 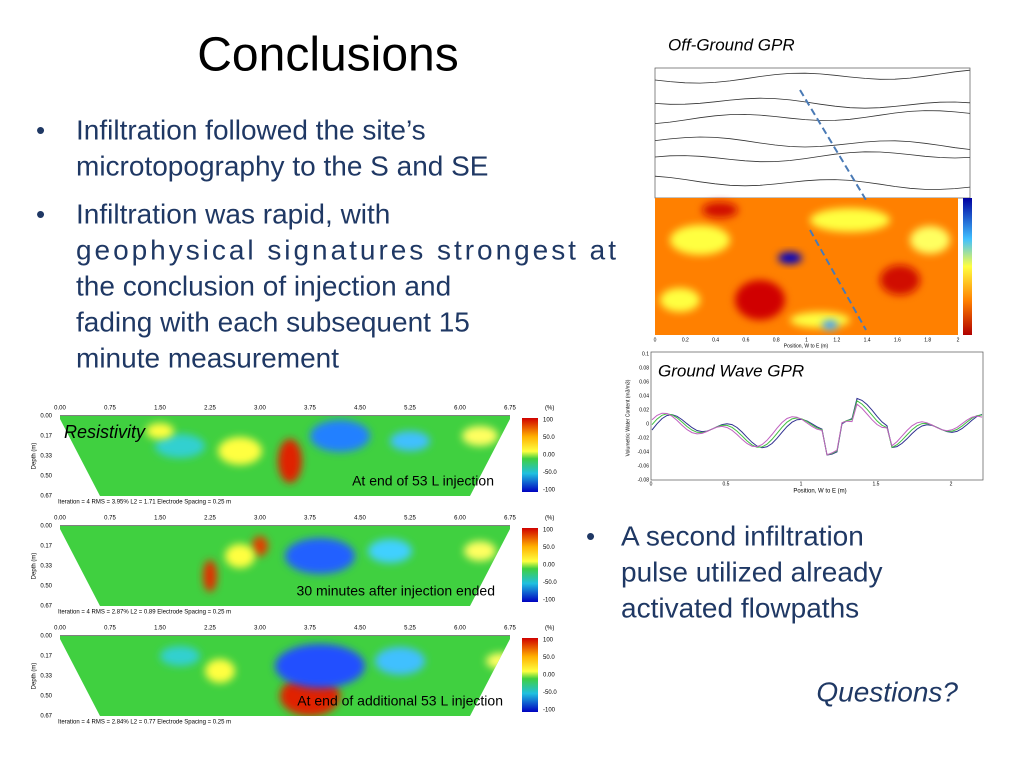 I want to click on contour-frame, so click(x=812, y=133).